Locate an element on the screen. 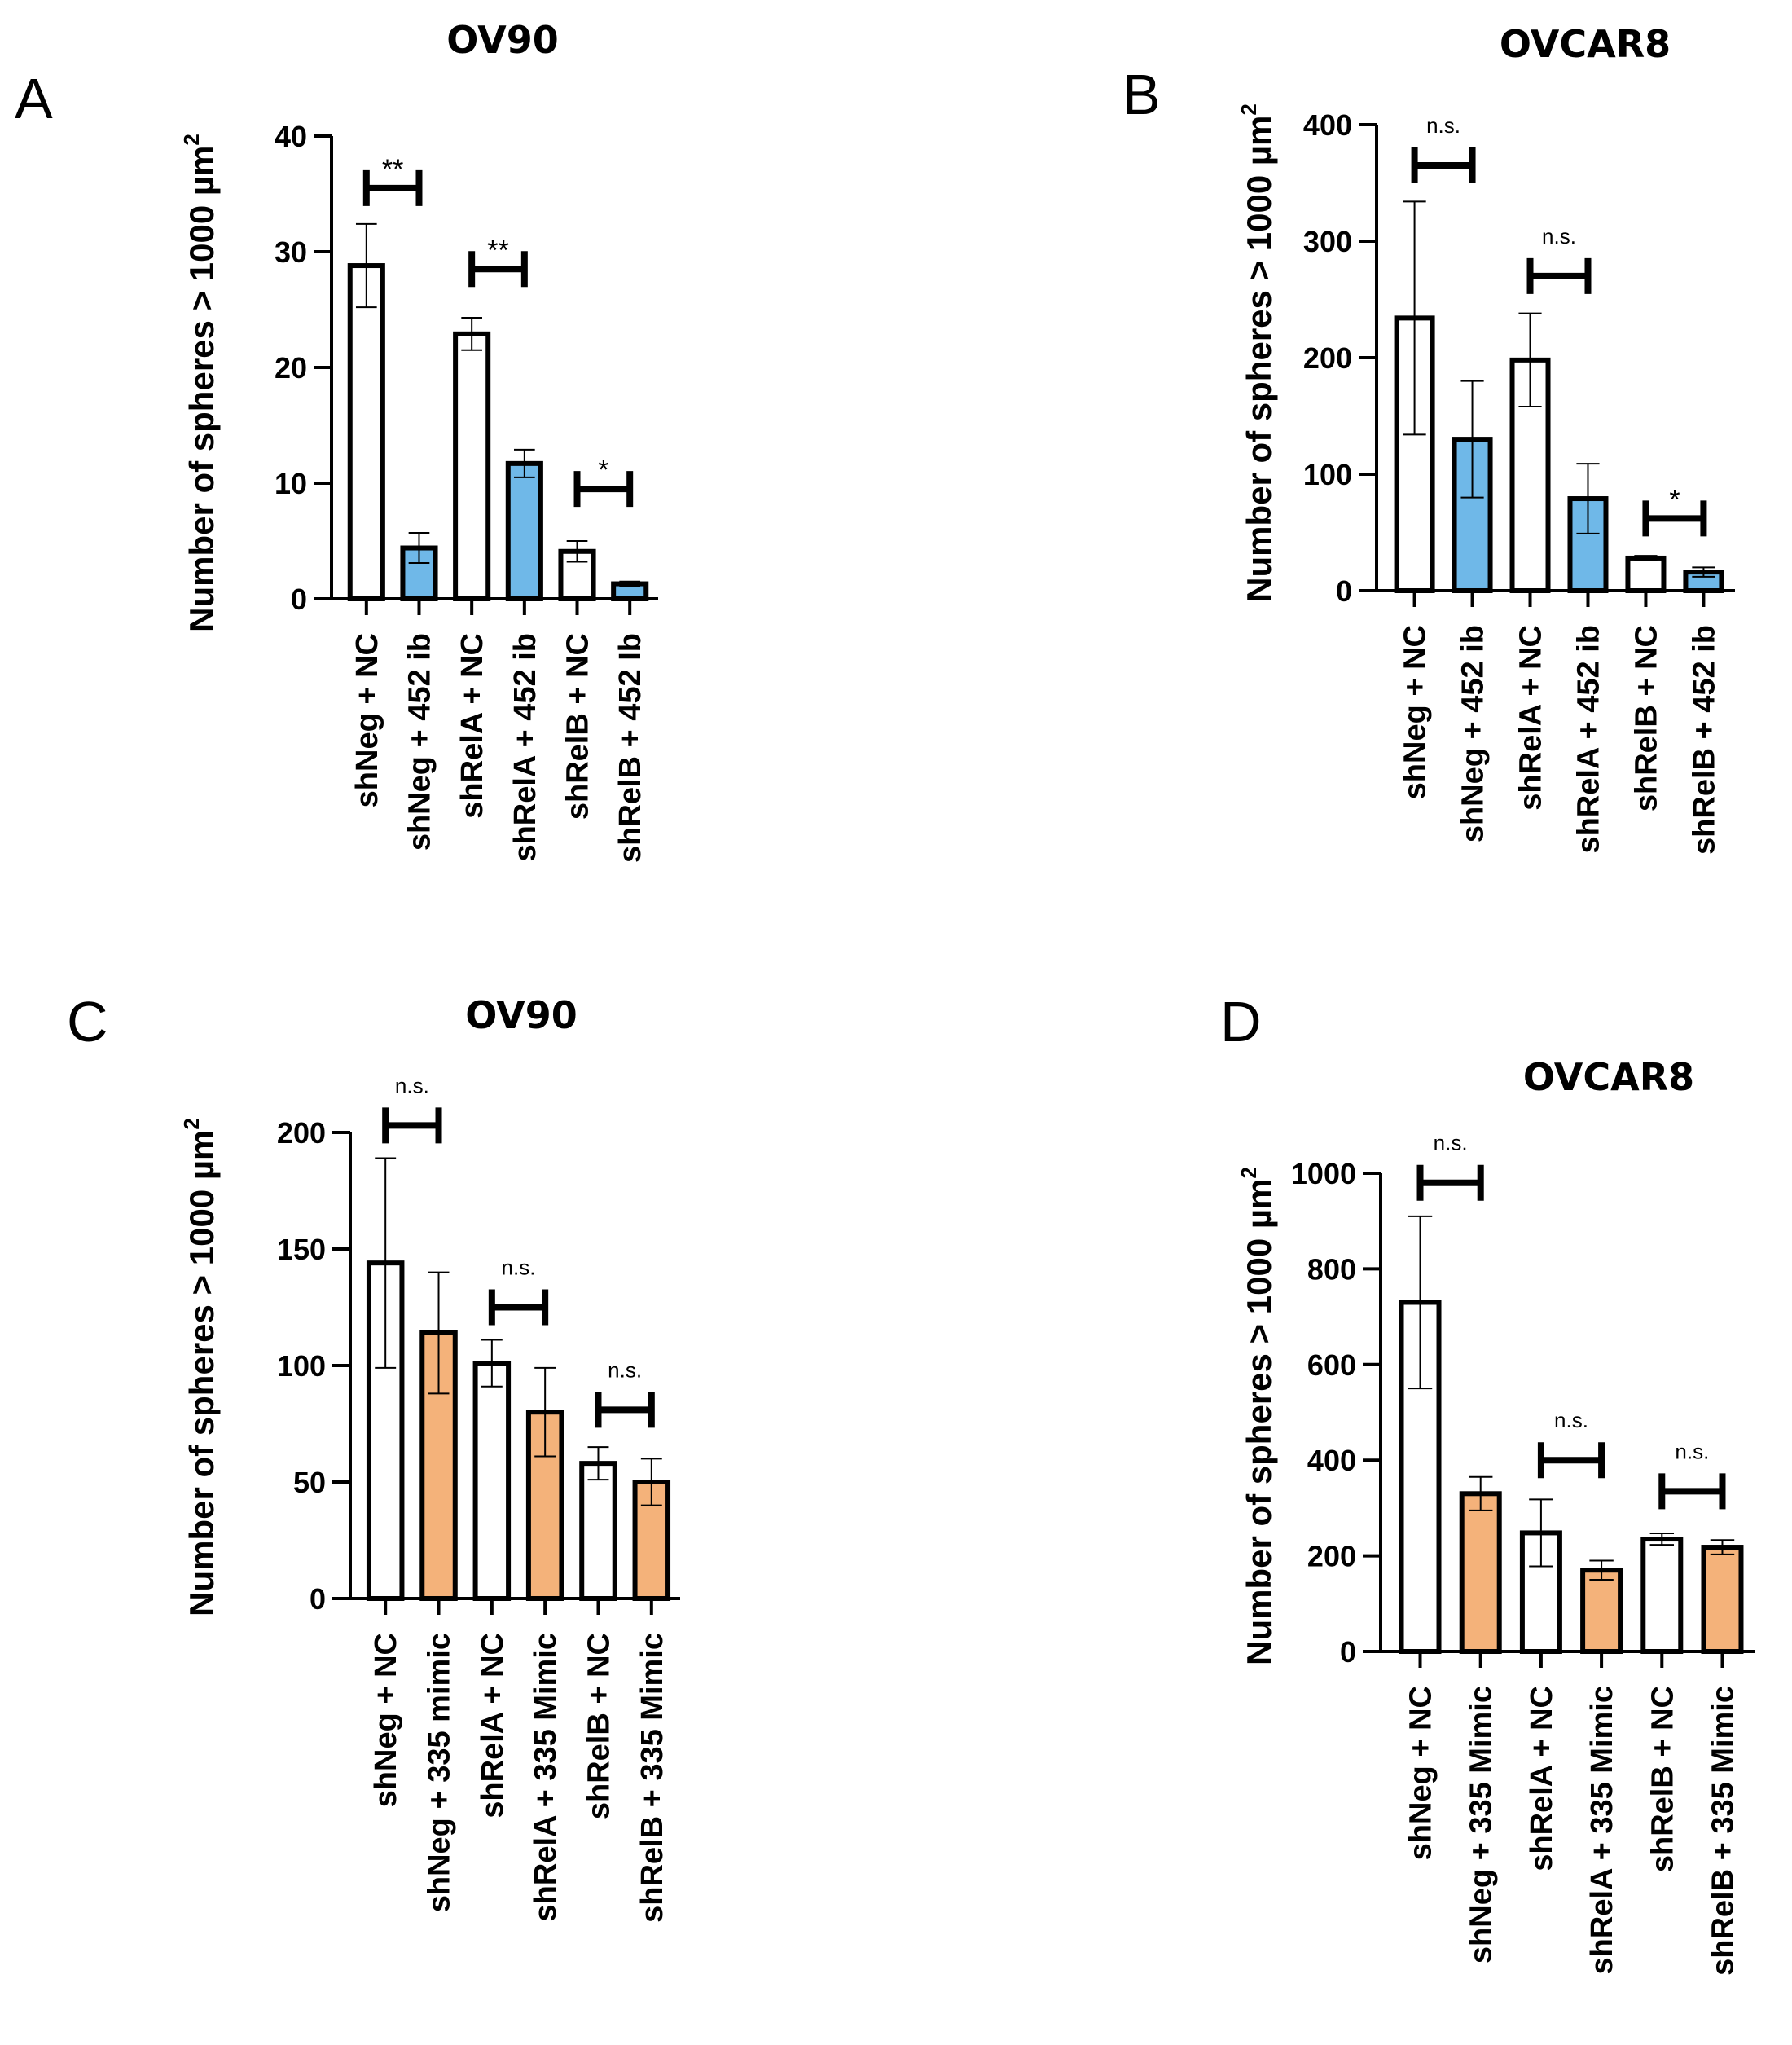 This screenshot has width=1792, height=2045. y-tick-label: 150 is located at coordinates (301, 1249).